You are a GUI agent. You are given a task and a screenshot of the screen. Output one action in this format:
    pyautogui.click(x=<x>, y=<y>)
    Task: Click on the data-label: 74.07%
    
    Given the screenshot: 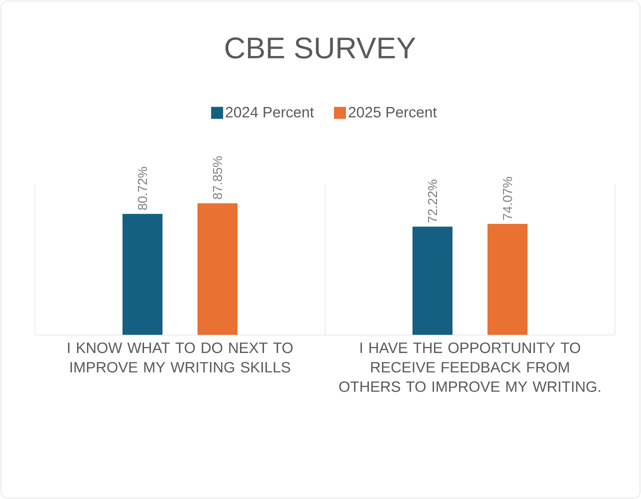 What is the action you would take?
    pyautogui.click(x=507, y=198)
    